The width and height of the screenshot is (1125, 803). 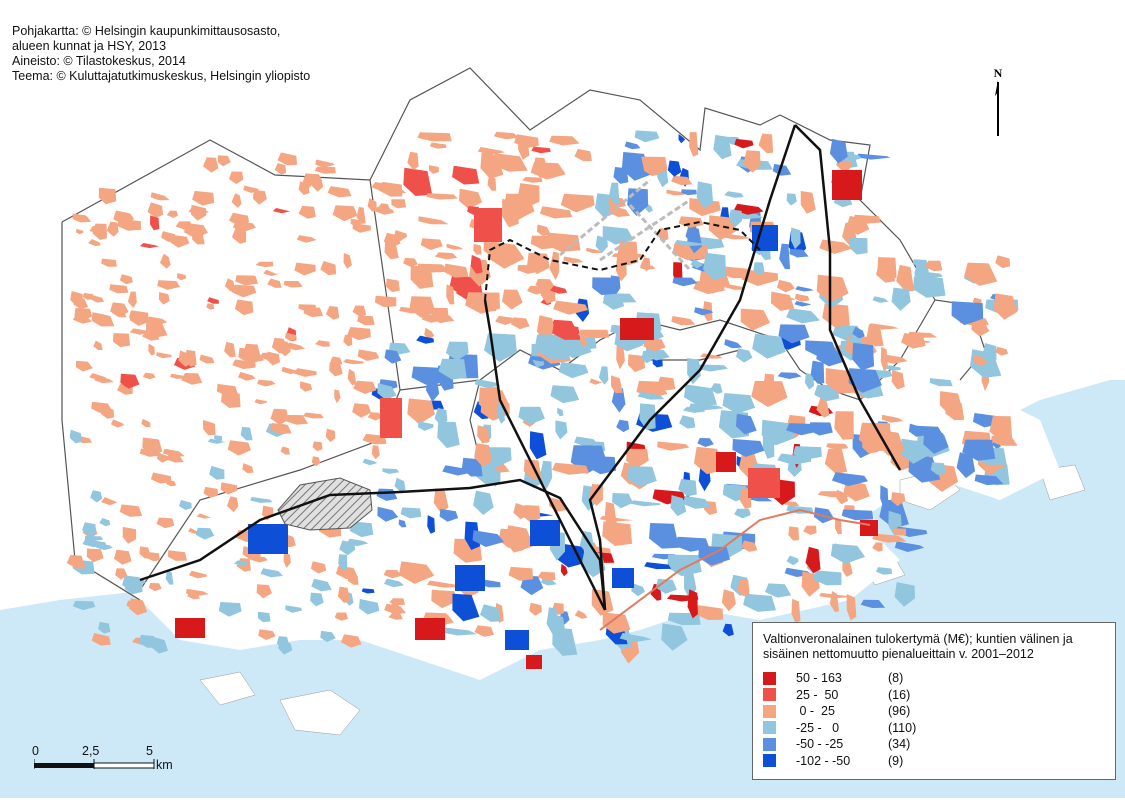 I want to click on excluded-area, so click(x=325, y=504).